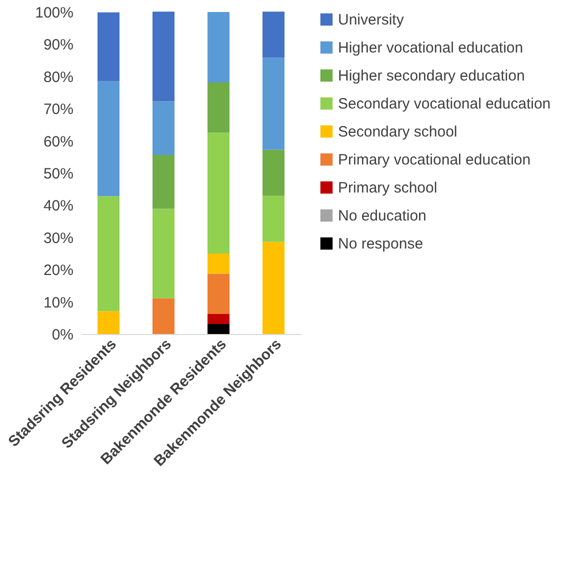 The width and height of the screenshot is (579, 583). What do you see at coordinates (444, 104) in the screenshot?
I see `legend-label: Secondary vocational education` at bounding box center [444, 104].